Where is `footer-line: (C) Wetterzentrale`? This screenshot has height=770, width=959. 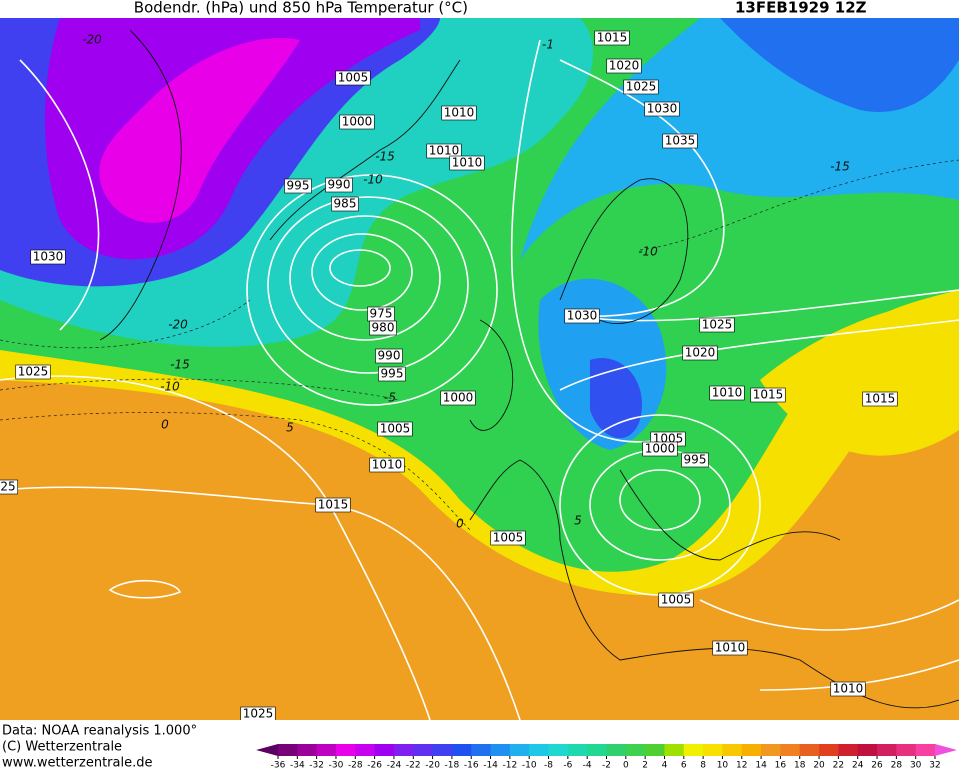
footer-line: (C) Wetterzentrale is located at coordinates (62, 747).